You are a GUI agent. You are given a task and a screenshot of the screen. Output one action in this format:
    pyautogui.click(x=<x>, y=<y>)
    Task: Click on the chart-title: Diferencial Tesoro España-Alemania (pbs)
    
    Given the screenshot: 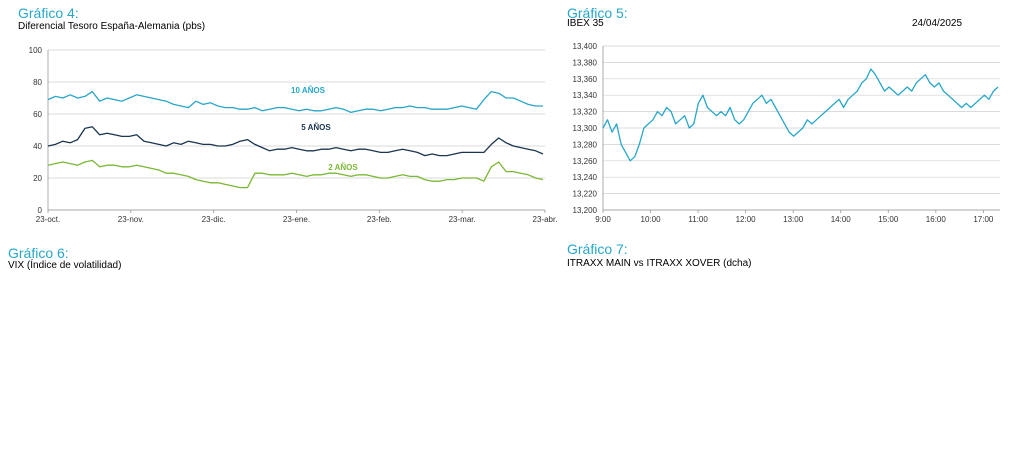 What is the action you would take?
    pyautogui.click(x=112, y=26)
    